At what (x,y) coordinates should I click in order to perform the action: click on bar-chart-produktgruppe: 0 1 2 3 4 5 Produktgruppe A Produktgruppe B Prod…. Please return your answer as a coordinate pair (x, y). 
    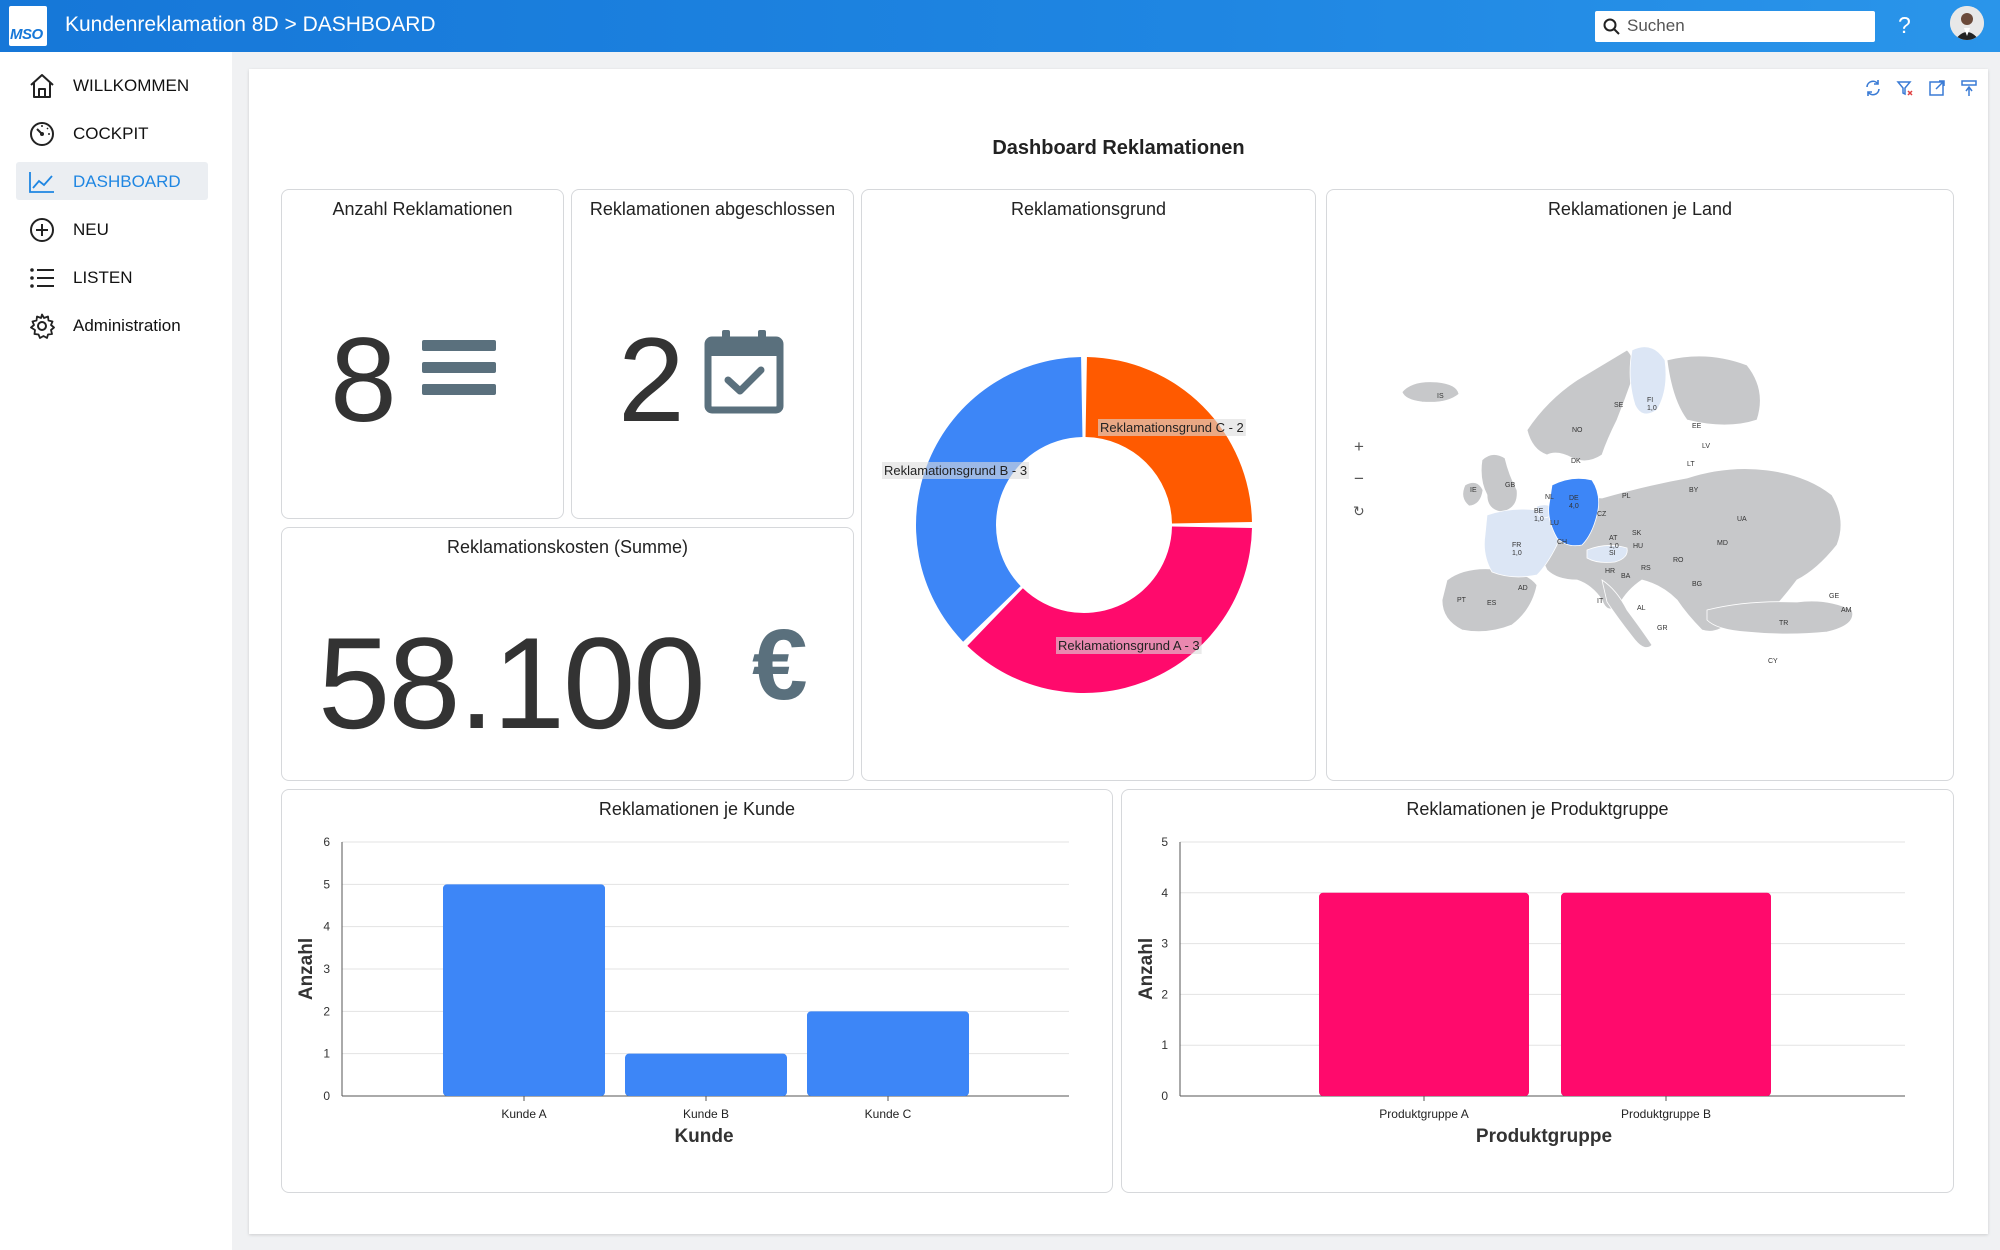
    Looking at the image, I should click on (1538, 1009).